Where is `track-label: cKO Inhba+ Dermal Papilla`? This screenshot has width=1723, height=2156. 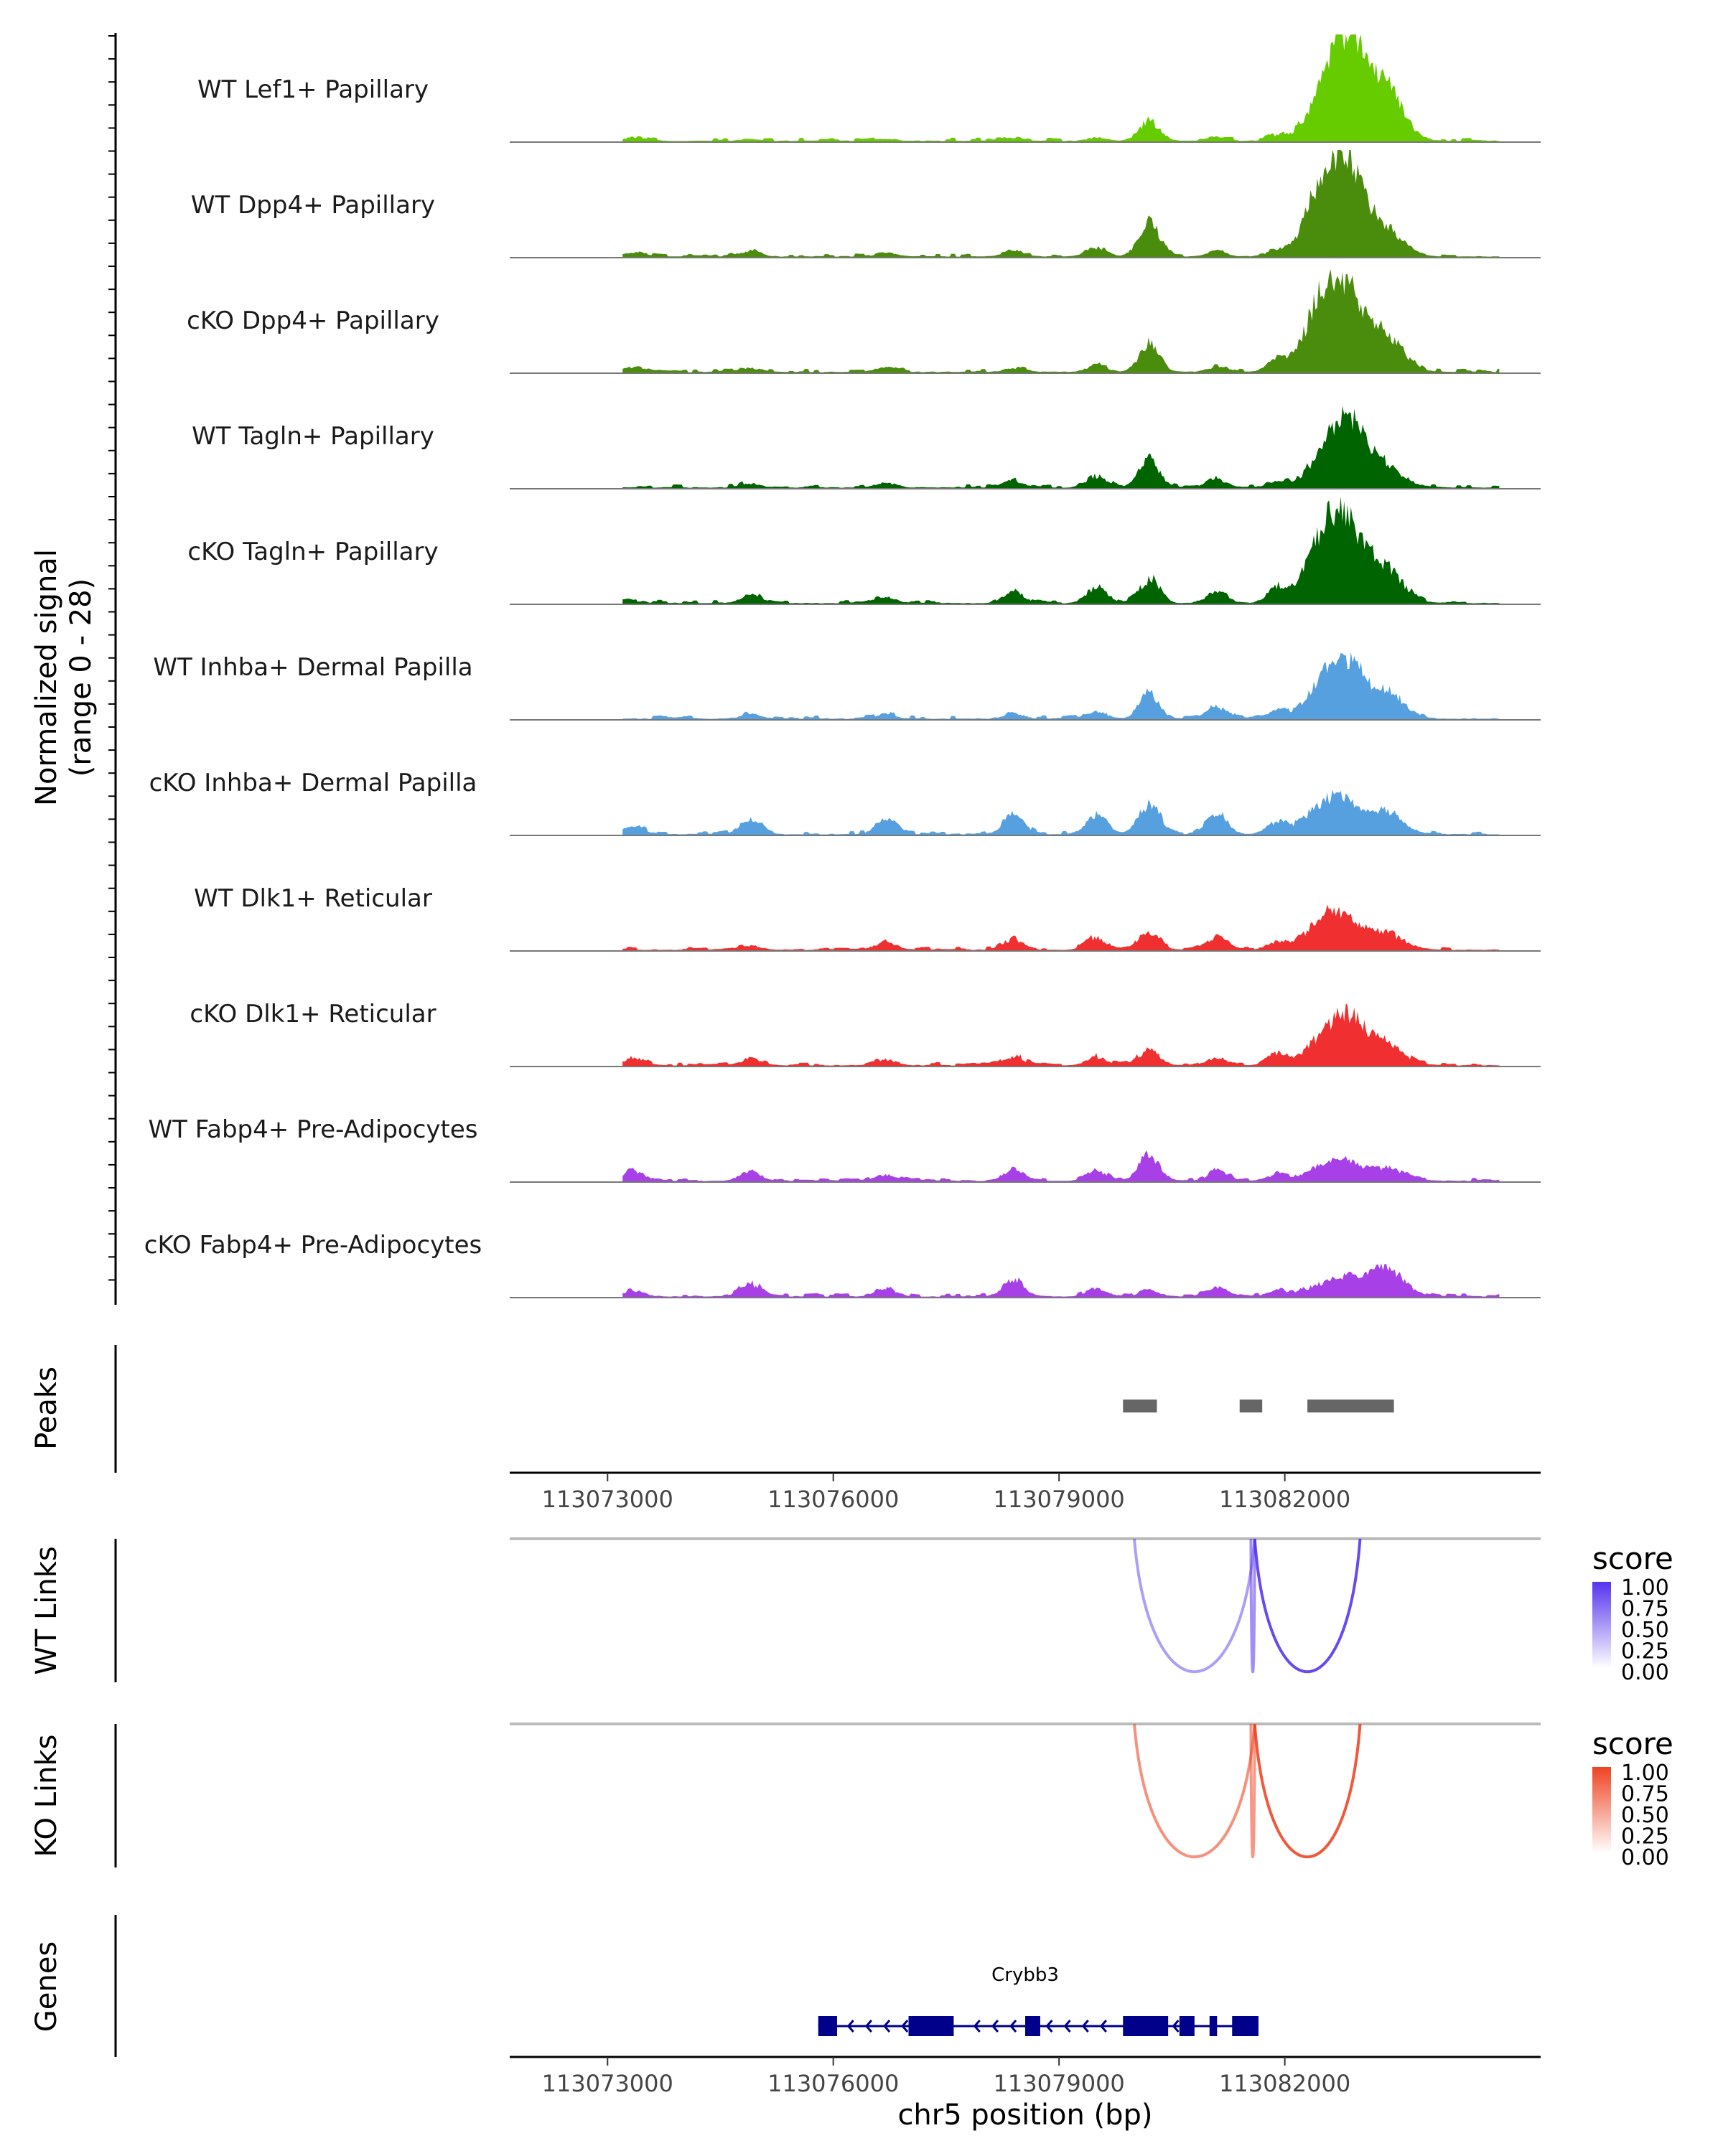 track-label: cKO Inhba+ Dermal Papilla is located at coordinates (313, 783).